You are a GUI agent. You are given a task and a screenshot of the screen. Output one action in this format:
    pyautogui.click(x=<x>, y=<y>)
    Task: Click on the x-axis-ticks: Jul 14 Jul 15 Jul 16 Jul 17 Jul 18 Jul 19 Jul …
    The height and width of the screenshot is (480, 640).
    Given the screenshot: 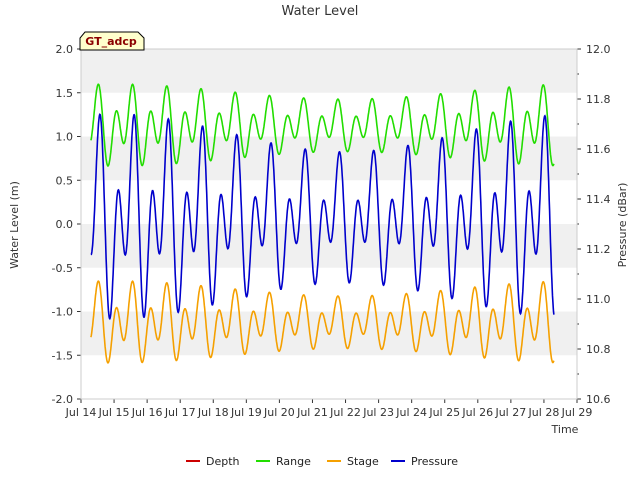 What is the action you would take?
    pyautogui.click(x=329, y=409)
    